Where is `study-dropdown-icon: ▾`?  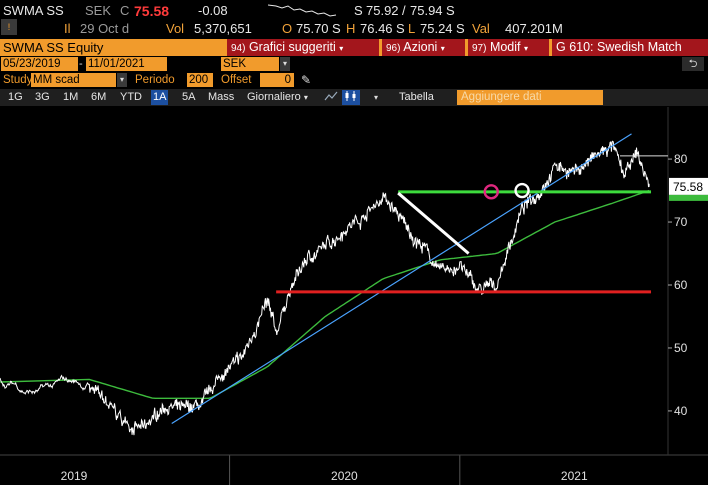
study-dropdown-icon: ▾ is located at coordinates (122, 80).